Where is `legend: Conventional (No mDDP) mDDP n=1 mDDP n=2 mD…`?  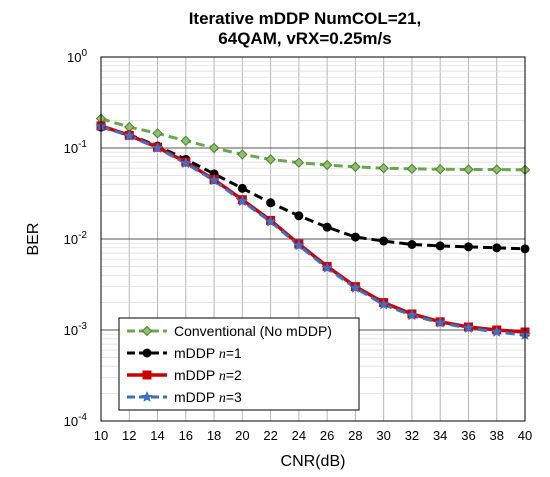
legend: Conventional (No mDDP) mDDP n=1 mDDP n=2 mD… is located at coordinates (239, 364).